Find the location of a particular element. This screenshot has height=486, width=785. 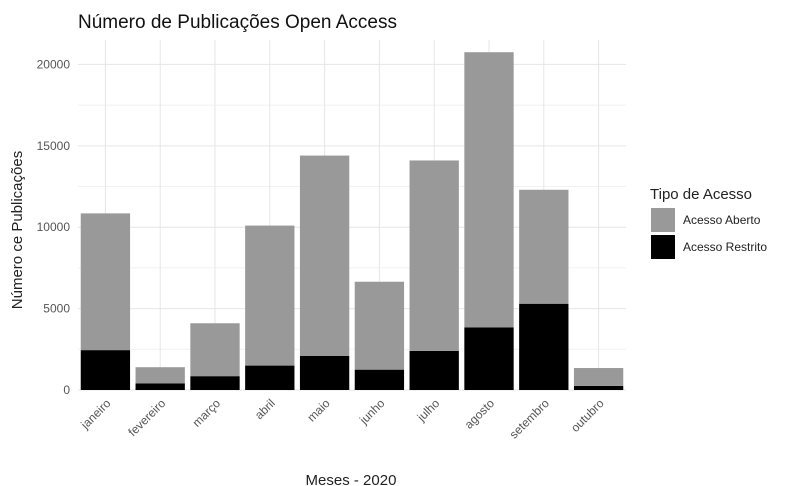

legend-title: Tipo de Acesso is located at coordinates (701, 194).